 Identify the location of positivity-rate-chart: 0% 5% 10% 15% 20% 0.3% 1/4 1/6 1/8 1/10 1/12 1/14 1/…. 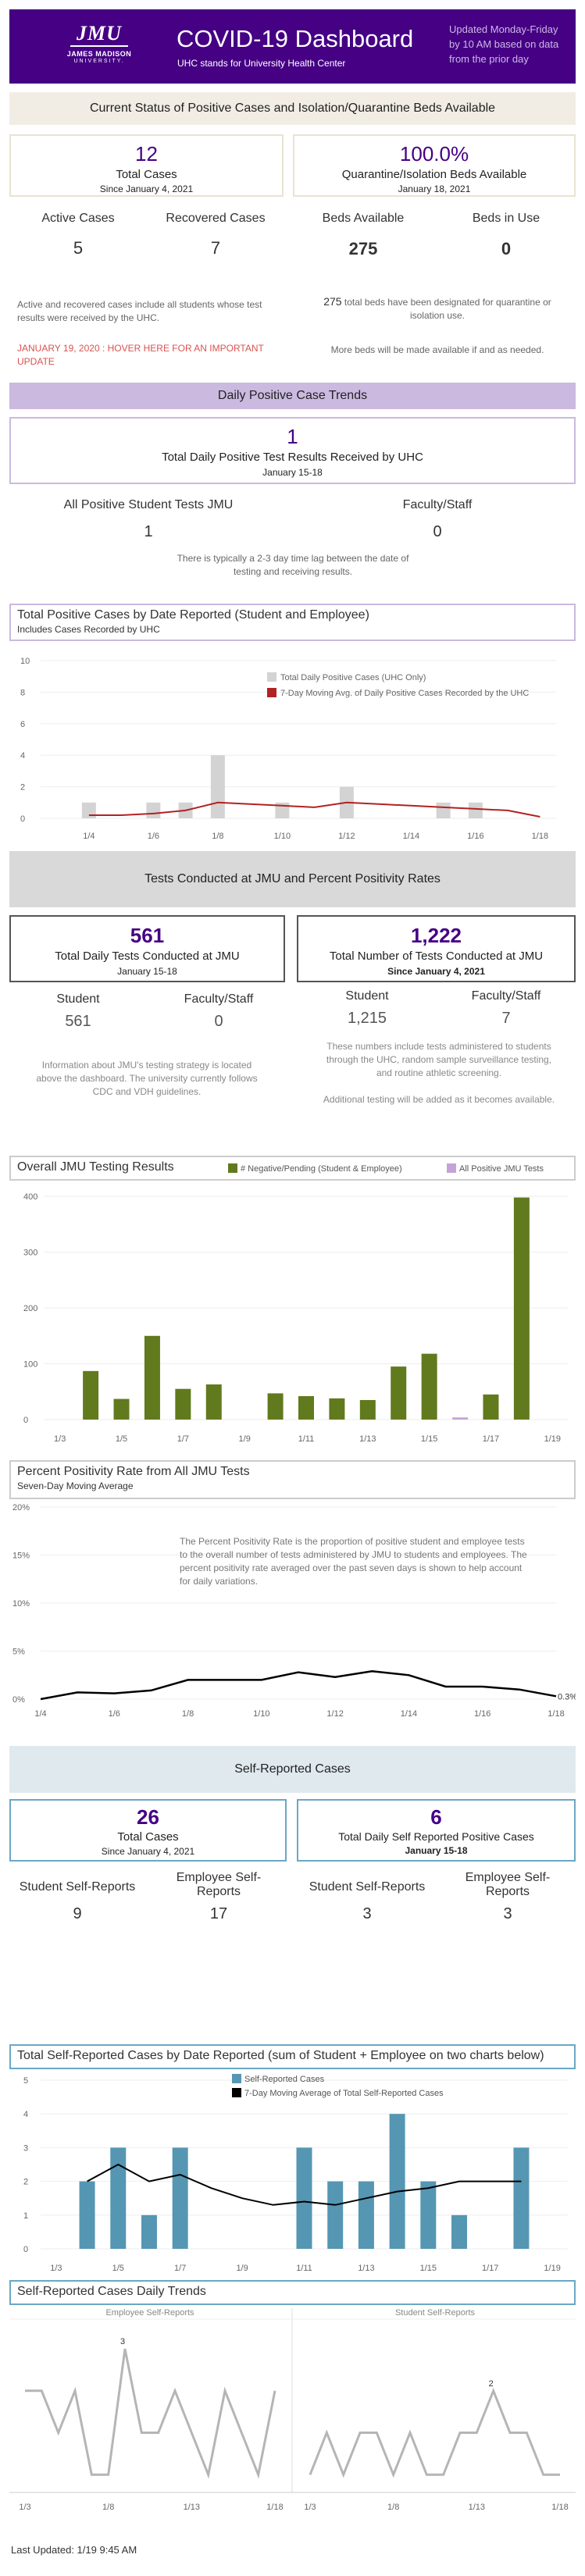
(294, 1611).